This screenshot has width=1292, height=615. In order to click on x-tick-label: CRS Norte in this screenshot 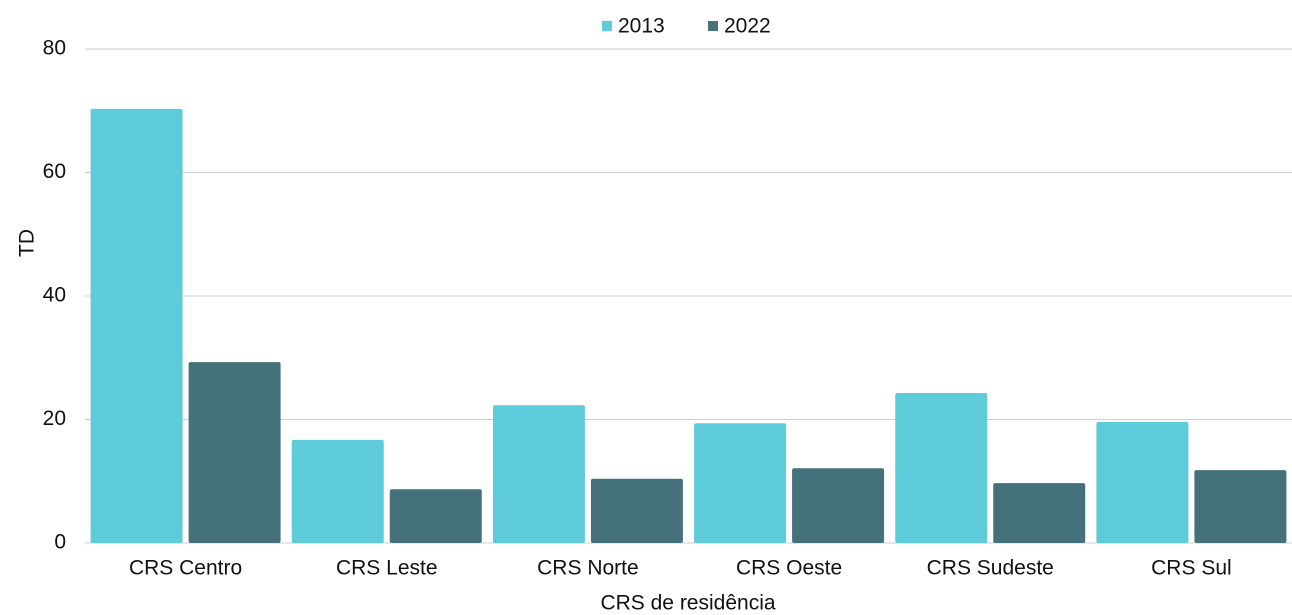, I will do `click(588, 568)`.